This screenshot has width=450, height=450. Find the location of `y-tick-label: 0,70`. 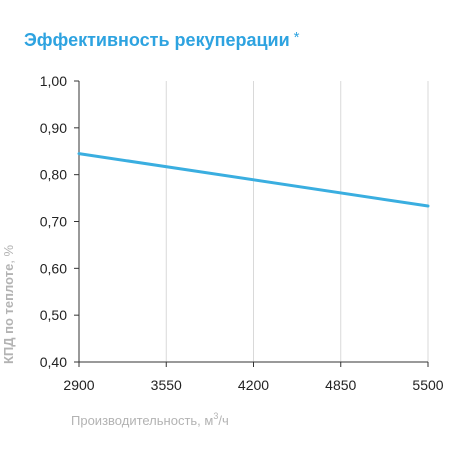

y-tick-label: 0,70 is located at coordinates (53, 222).